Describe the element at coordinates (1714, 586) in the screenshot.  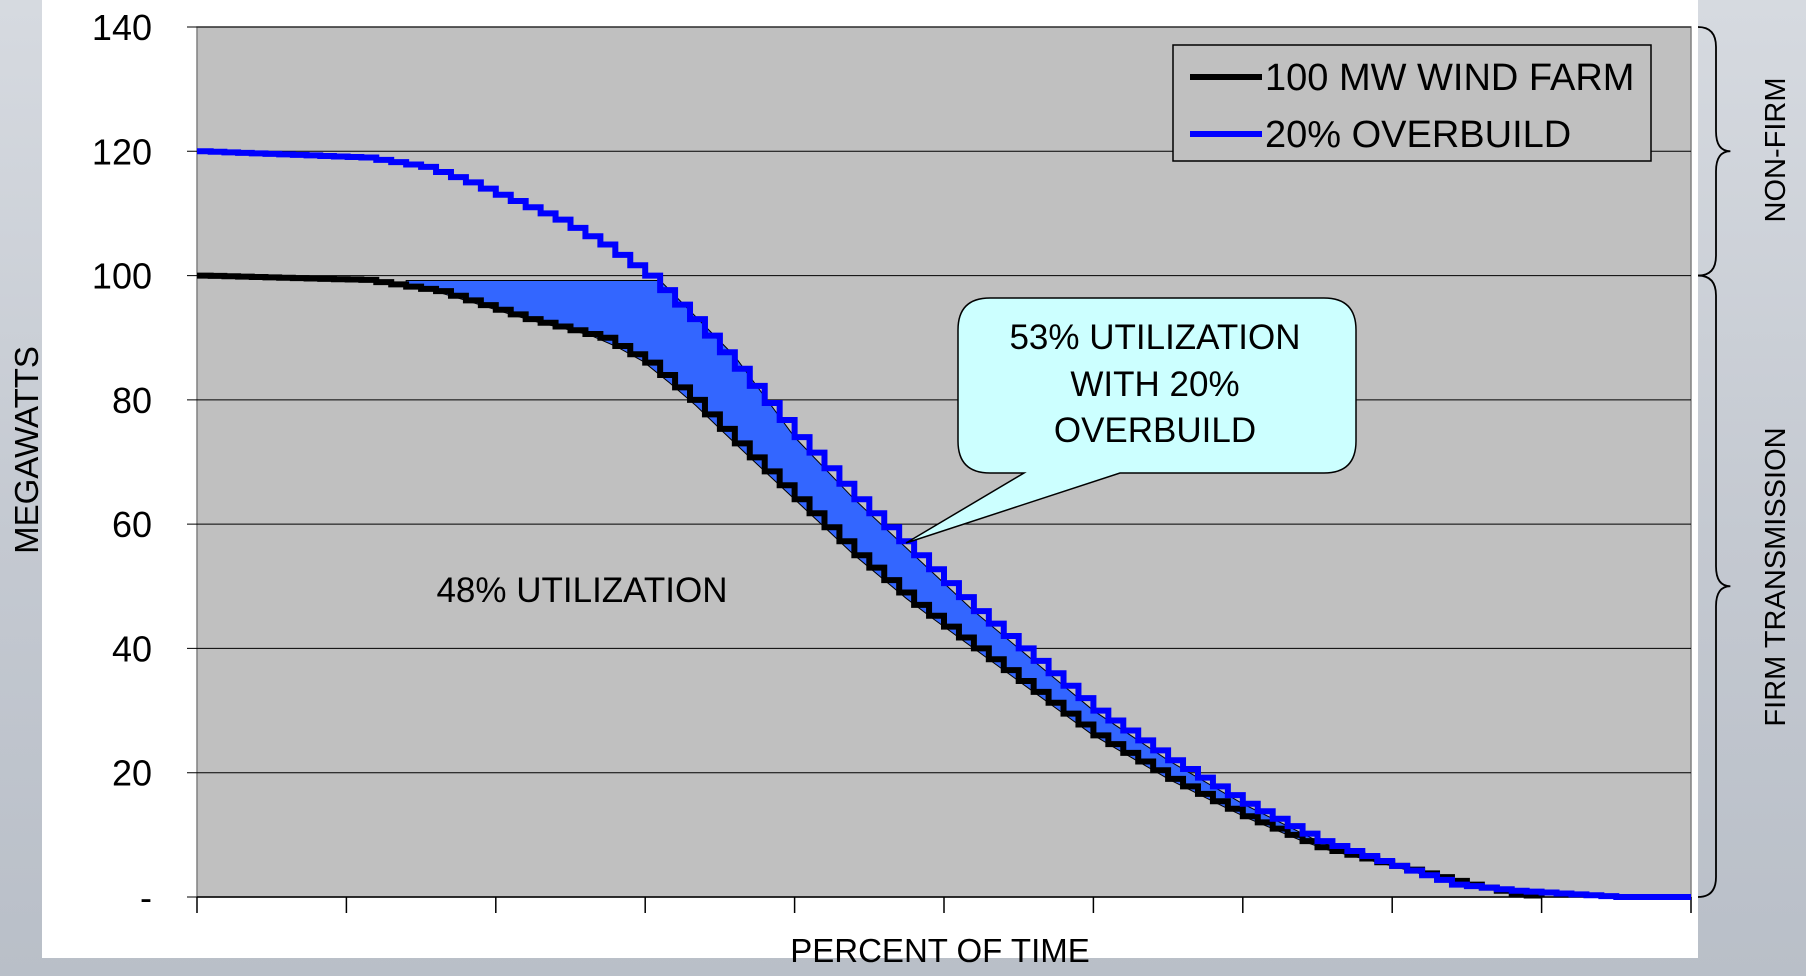
I see `firm-transmission-bracket` at that location.